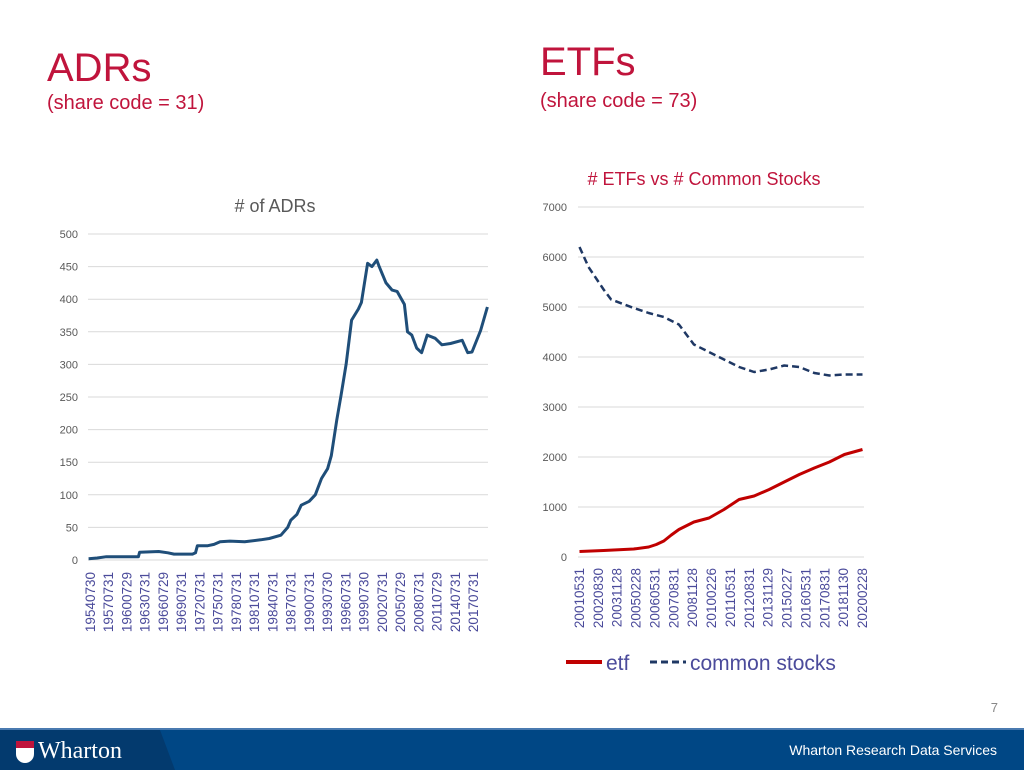  Describe the element at coordinates (512, 749) in the screenshot. I see `footer: Wharton Wharton Research Data Services` at that location.